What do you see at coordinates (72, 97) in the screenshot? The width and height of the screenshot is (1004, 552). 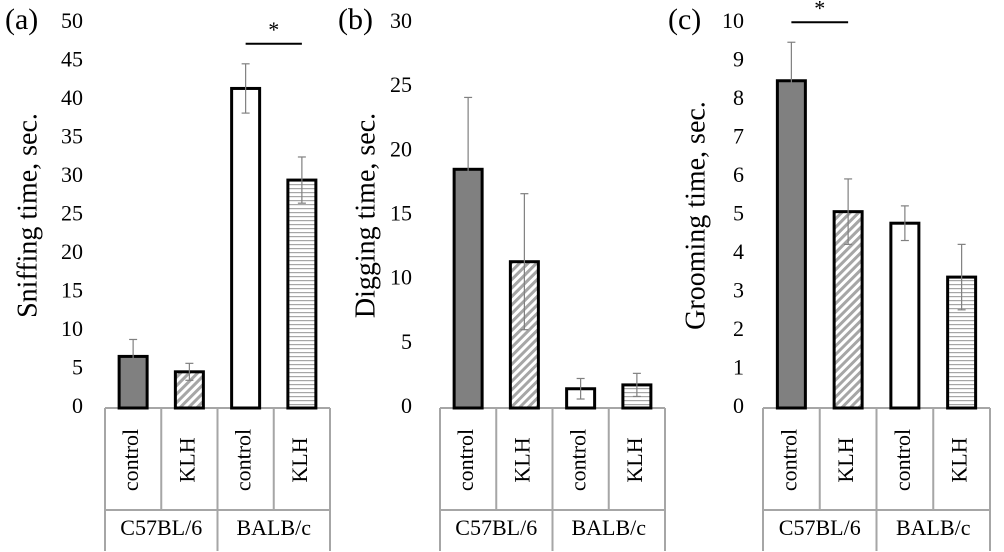 I see `y-tick-label: 40` at bounding box center [72, 97].